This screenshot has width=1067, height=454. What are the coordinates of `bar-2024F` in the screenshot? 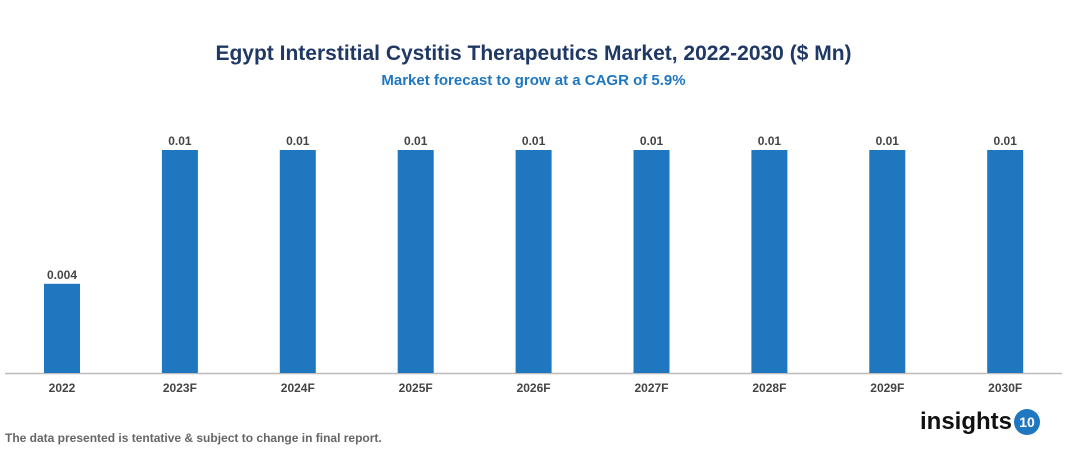 It's located at (297, 261).